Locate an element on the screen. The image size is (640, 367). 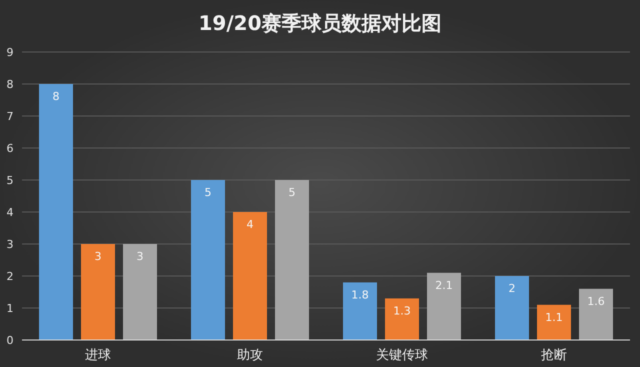
x-tick-label: 关键传球 is located at coordinates (402, 355).